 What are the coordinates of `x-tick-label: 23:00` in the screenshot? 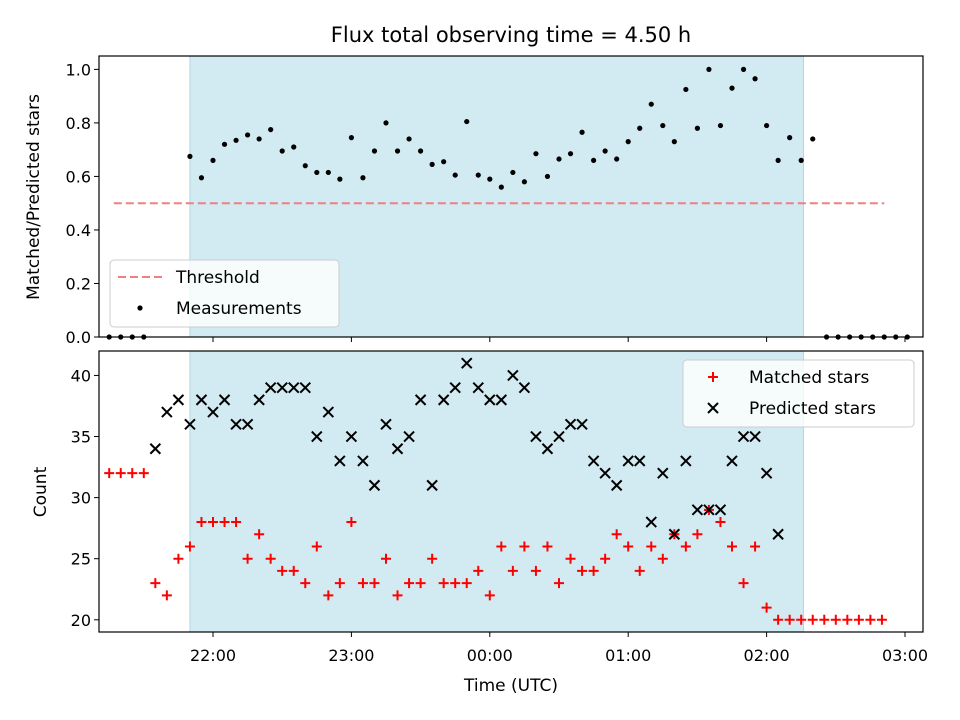 It's located at (351, 655).